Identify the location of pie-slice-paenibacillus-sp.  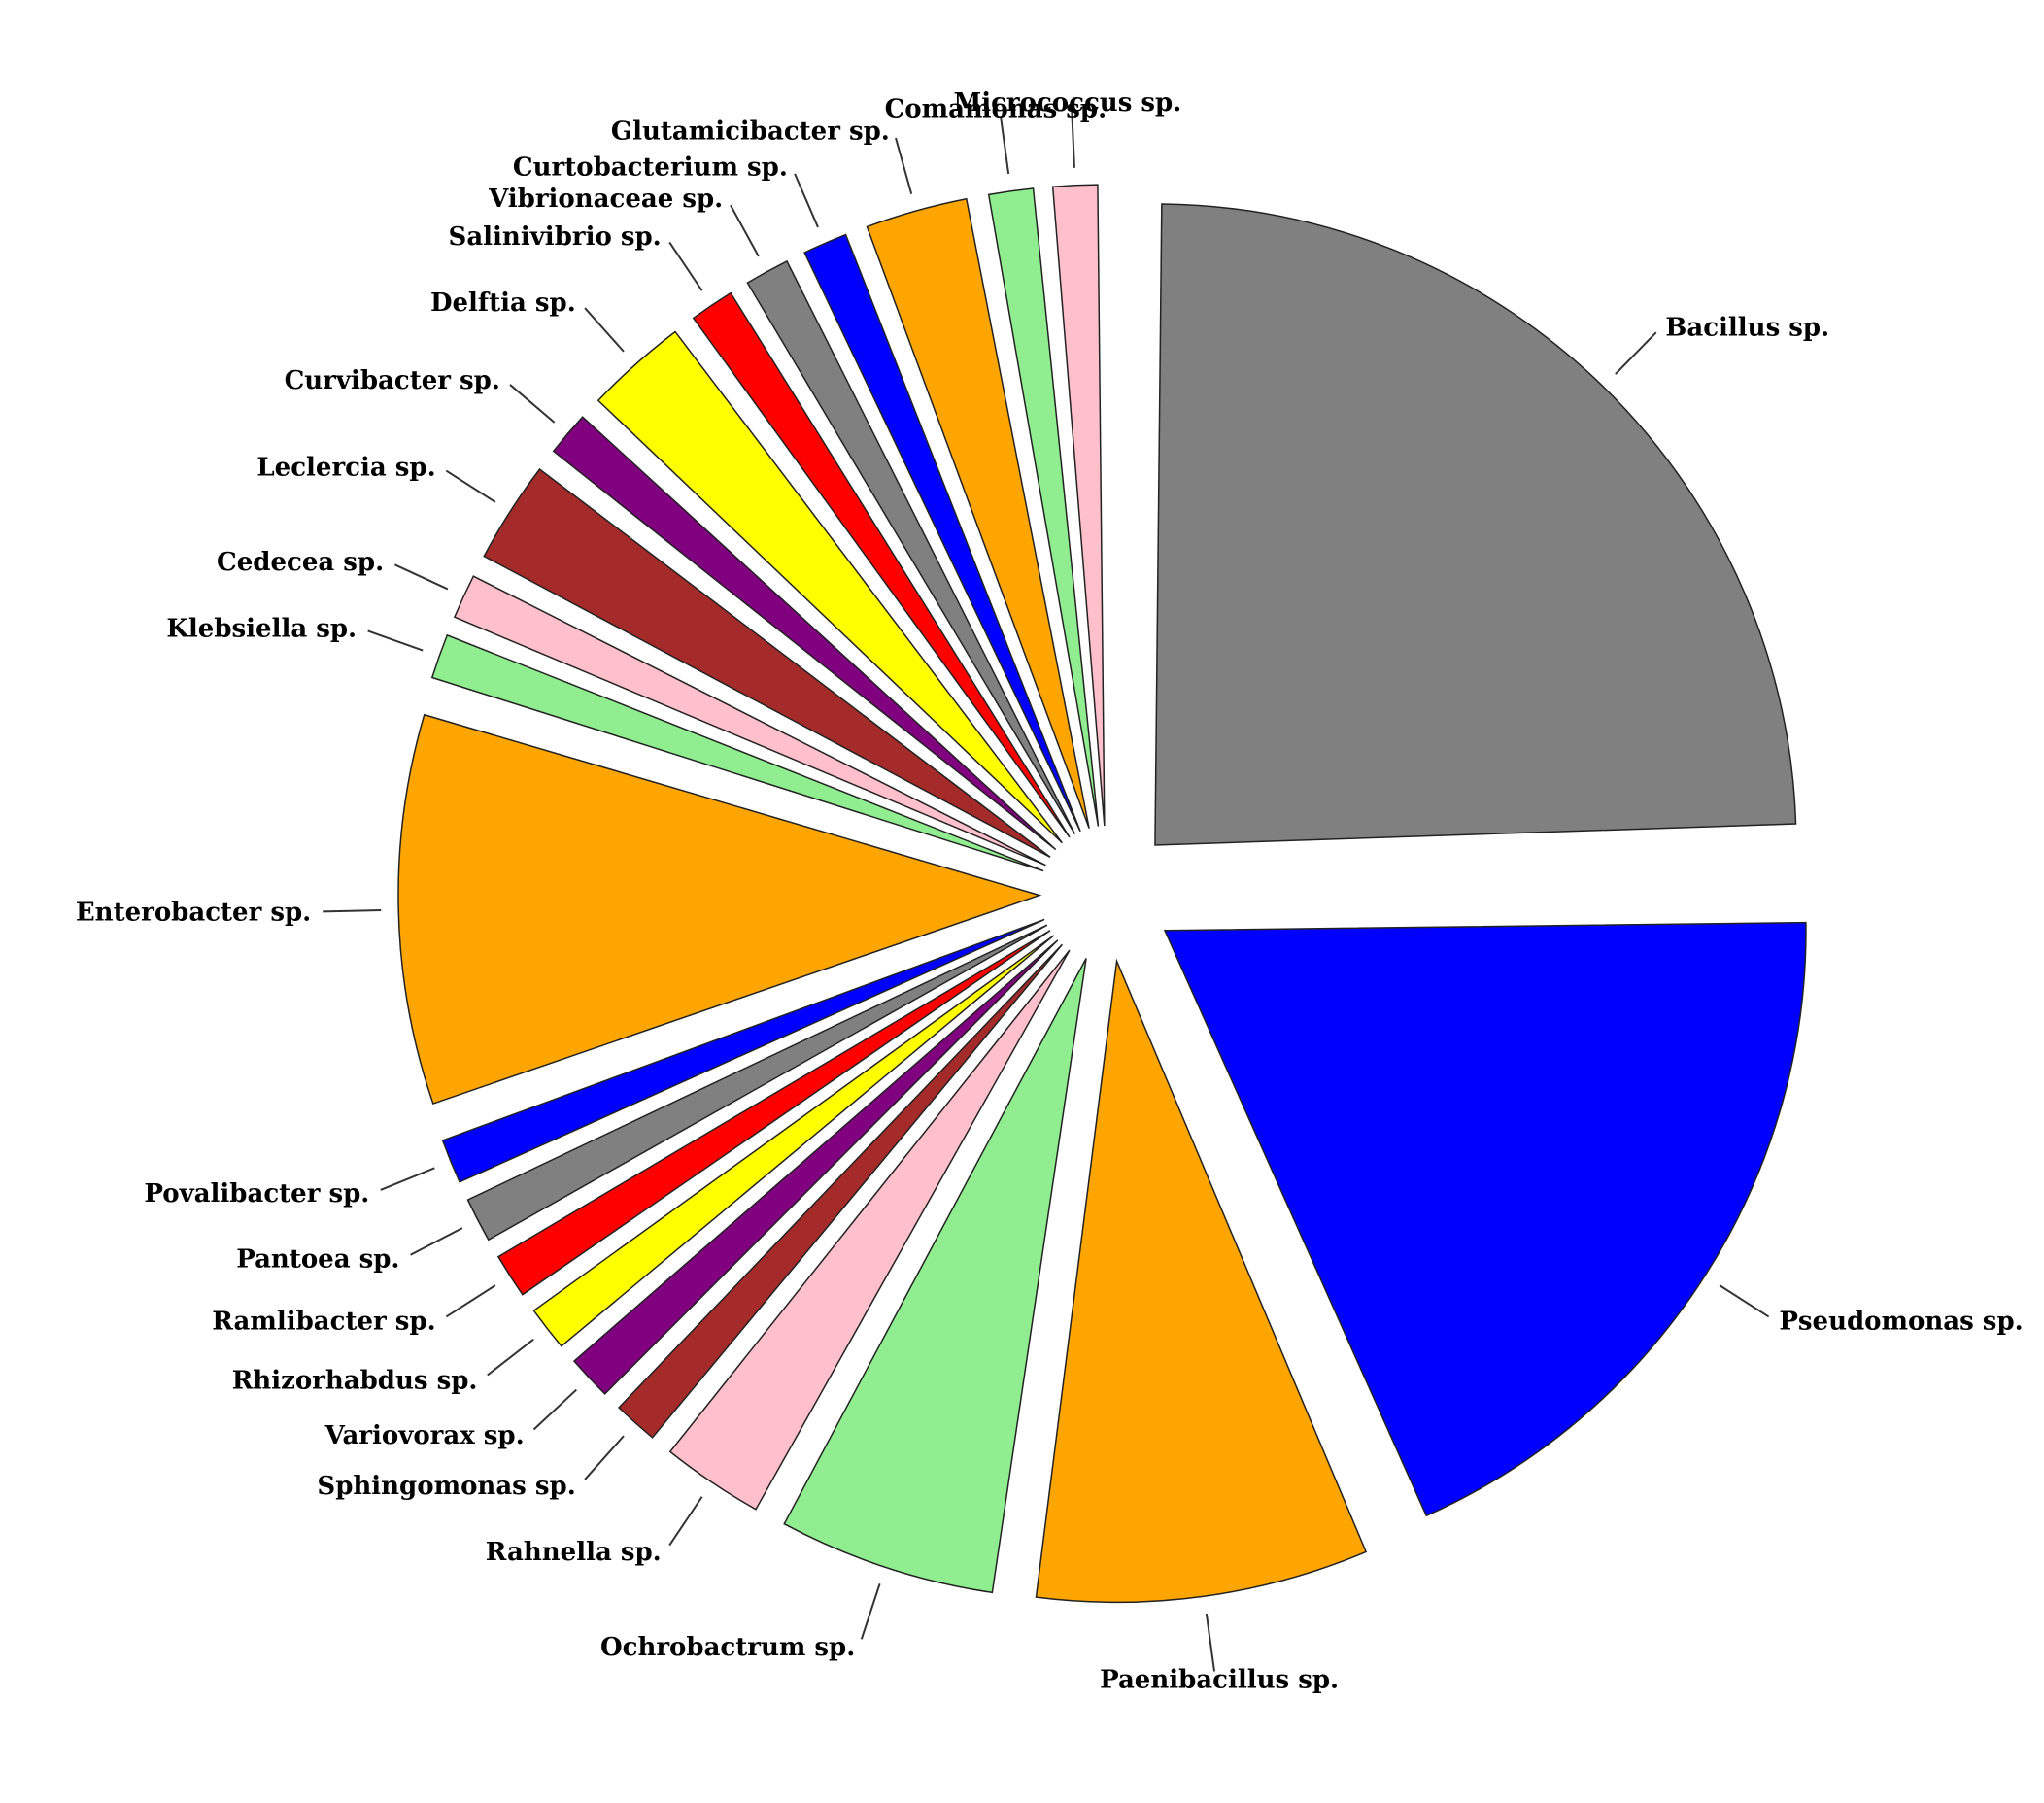
(1202, 1281).